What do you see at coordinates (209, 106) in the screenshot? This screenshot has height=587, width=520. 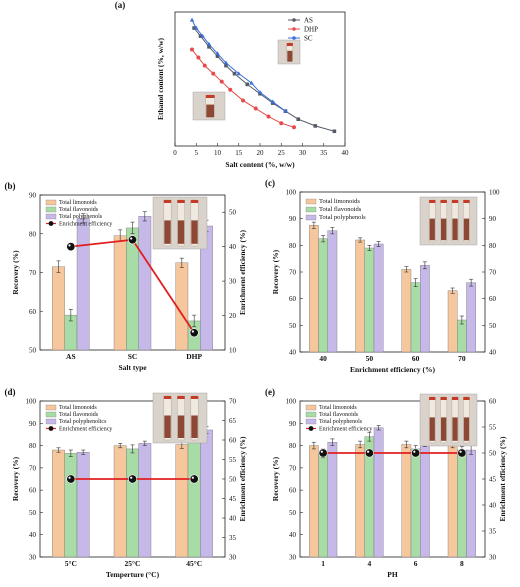 I see `photo-inset-a2` at bounding box center [209, 106].